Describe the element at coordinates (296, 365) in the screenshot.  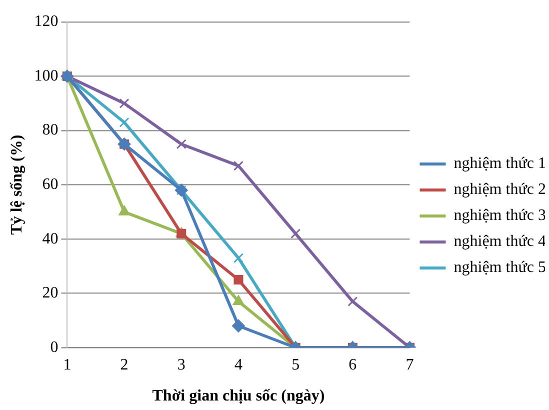
I see `x-tick-label: 5` at that location.